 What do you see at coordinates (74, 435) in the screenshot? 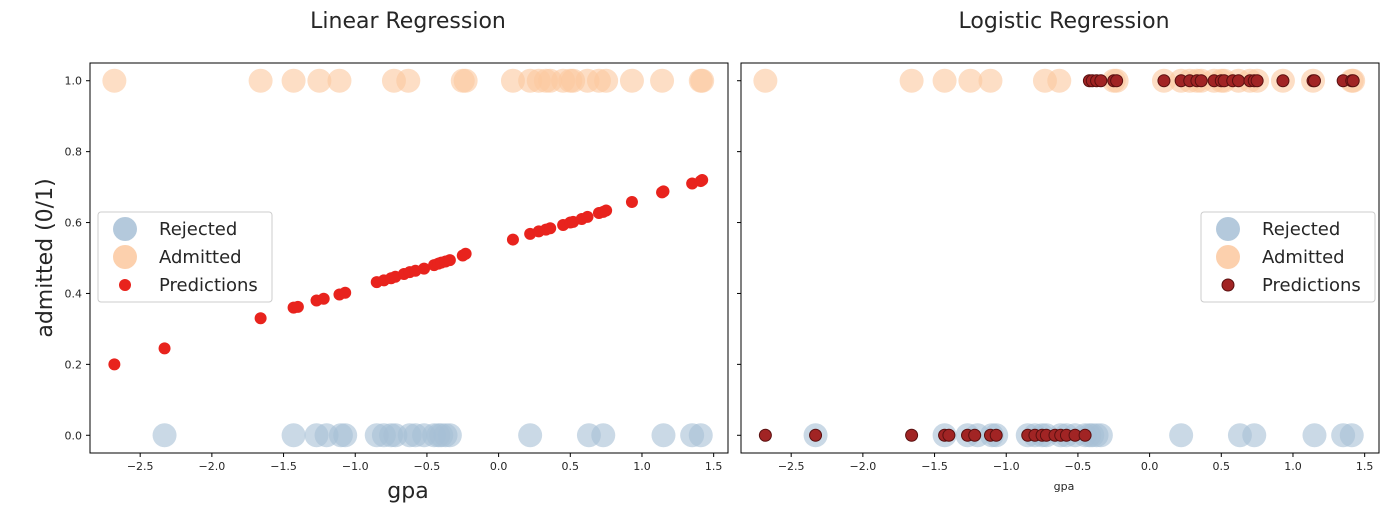
I see `y-tick-label: 0.0` at bounding box center [74, 435].